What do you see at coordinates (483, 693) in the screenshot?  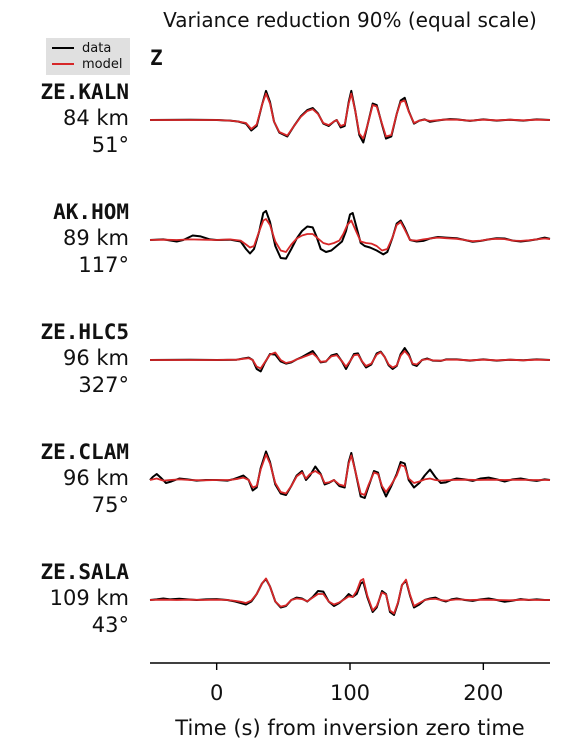 I see `x-tick-label: 200` at bounding box center [483, 693].